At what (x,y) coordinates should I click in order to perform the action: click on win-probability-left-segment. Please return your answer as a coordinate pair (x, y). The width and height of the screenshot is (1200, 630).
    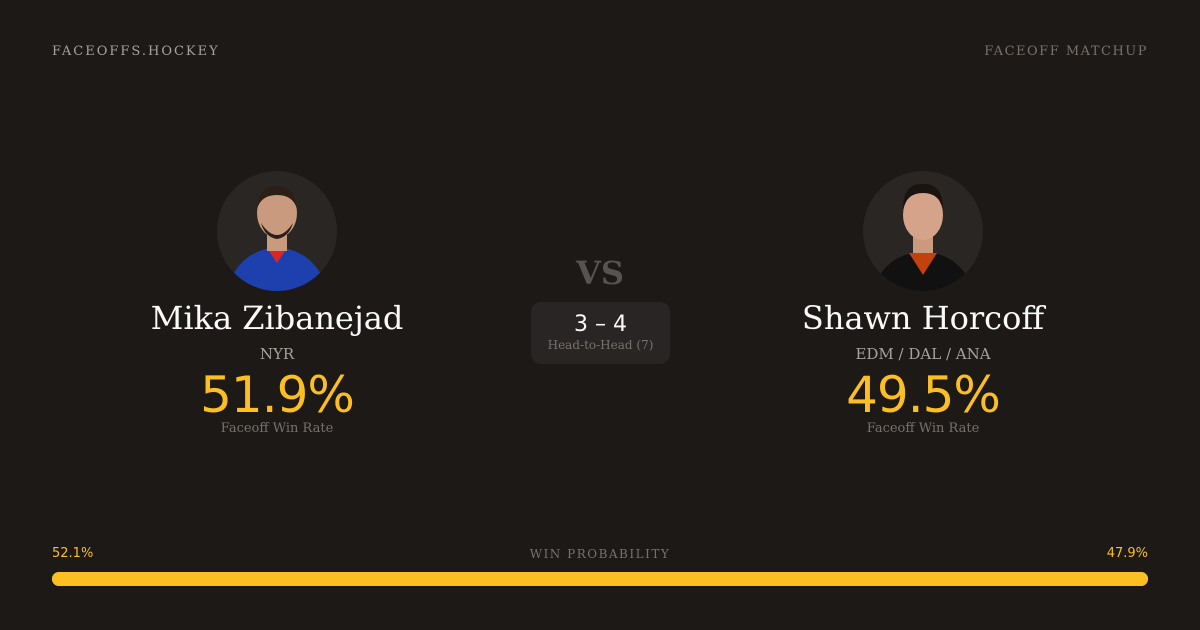
    Looking at the image, I should click on (338, 579).